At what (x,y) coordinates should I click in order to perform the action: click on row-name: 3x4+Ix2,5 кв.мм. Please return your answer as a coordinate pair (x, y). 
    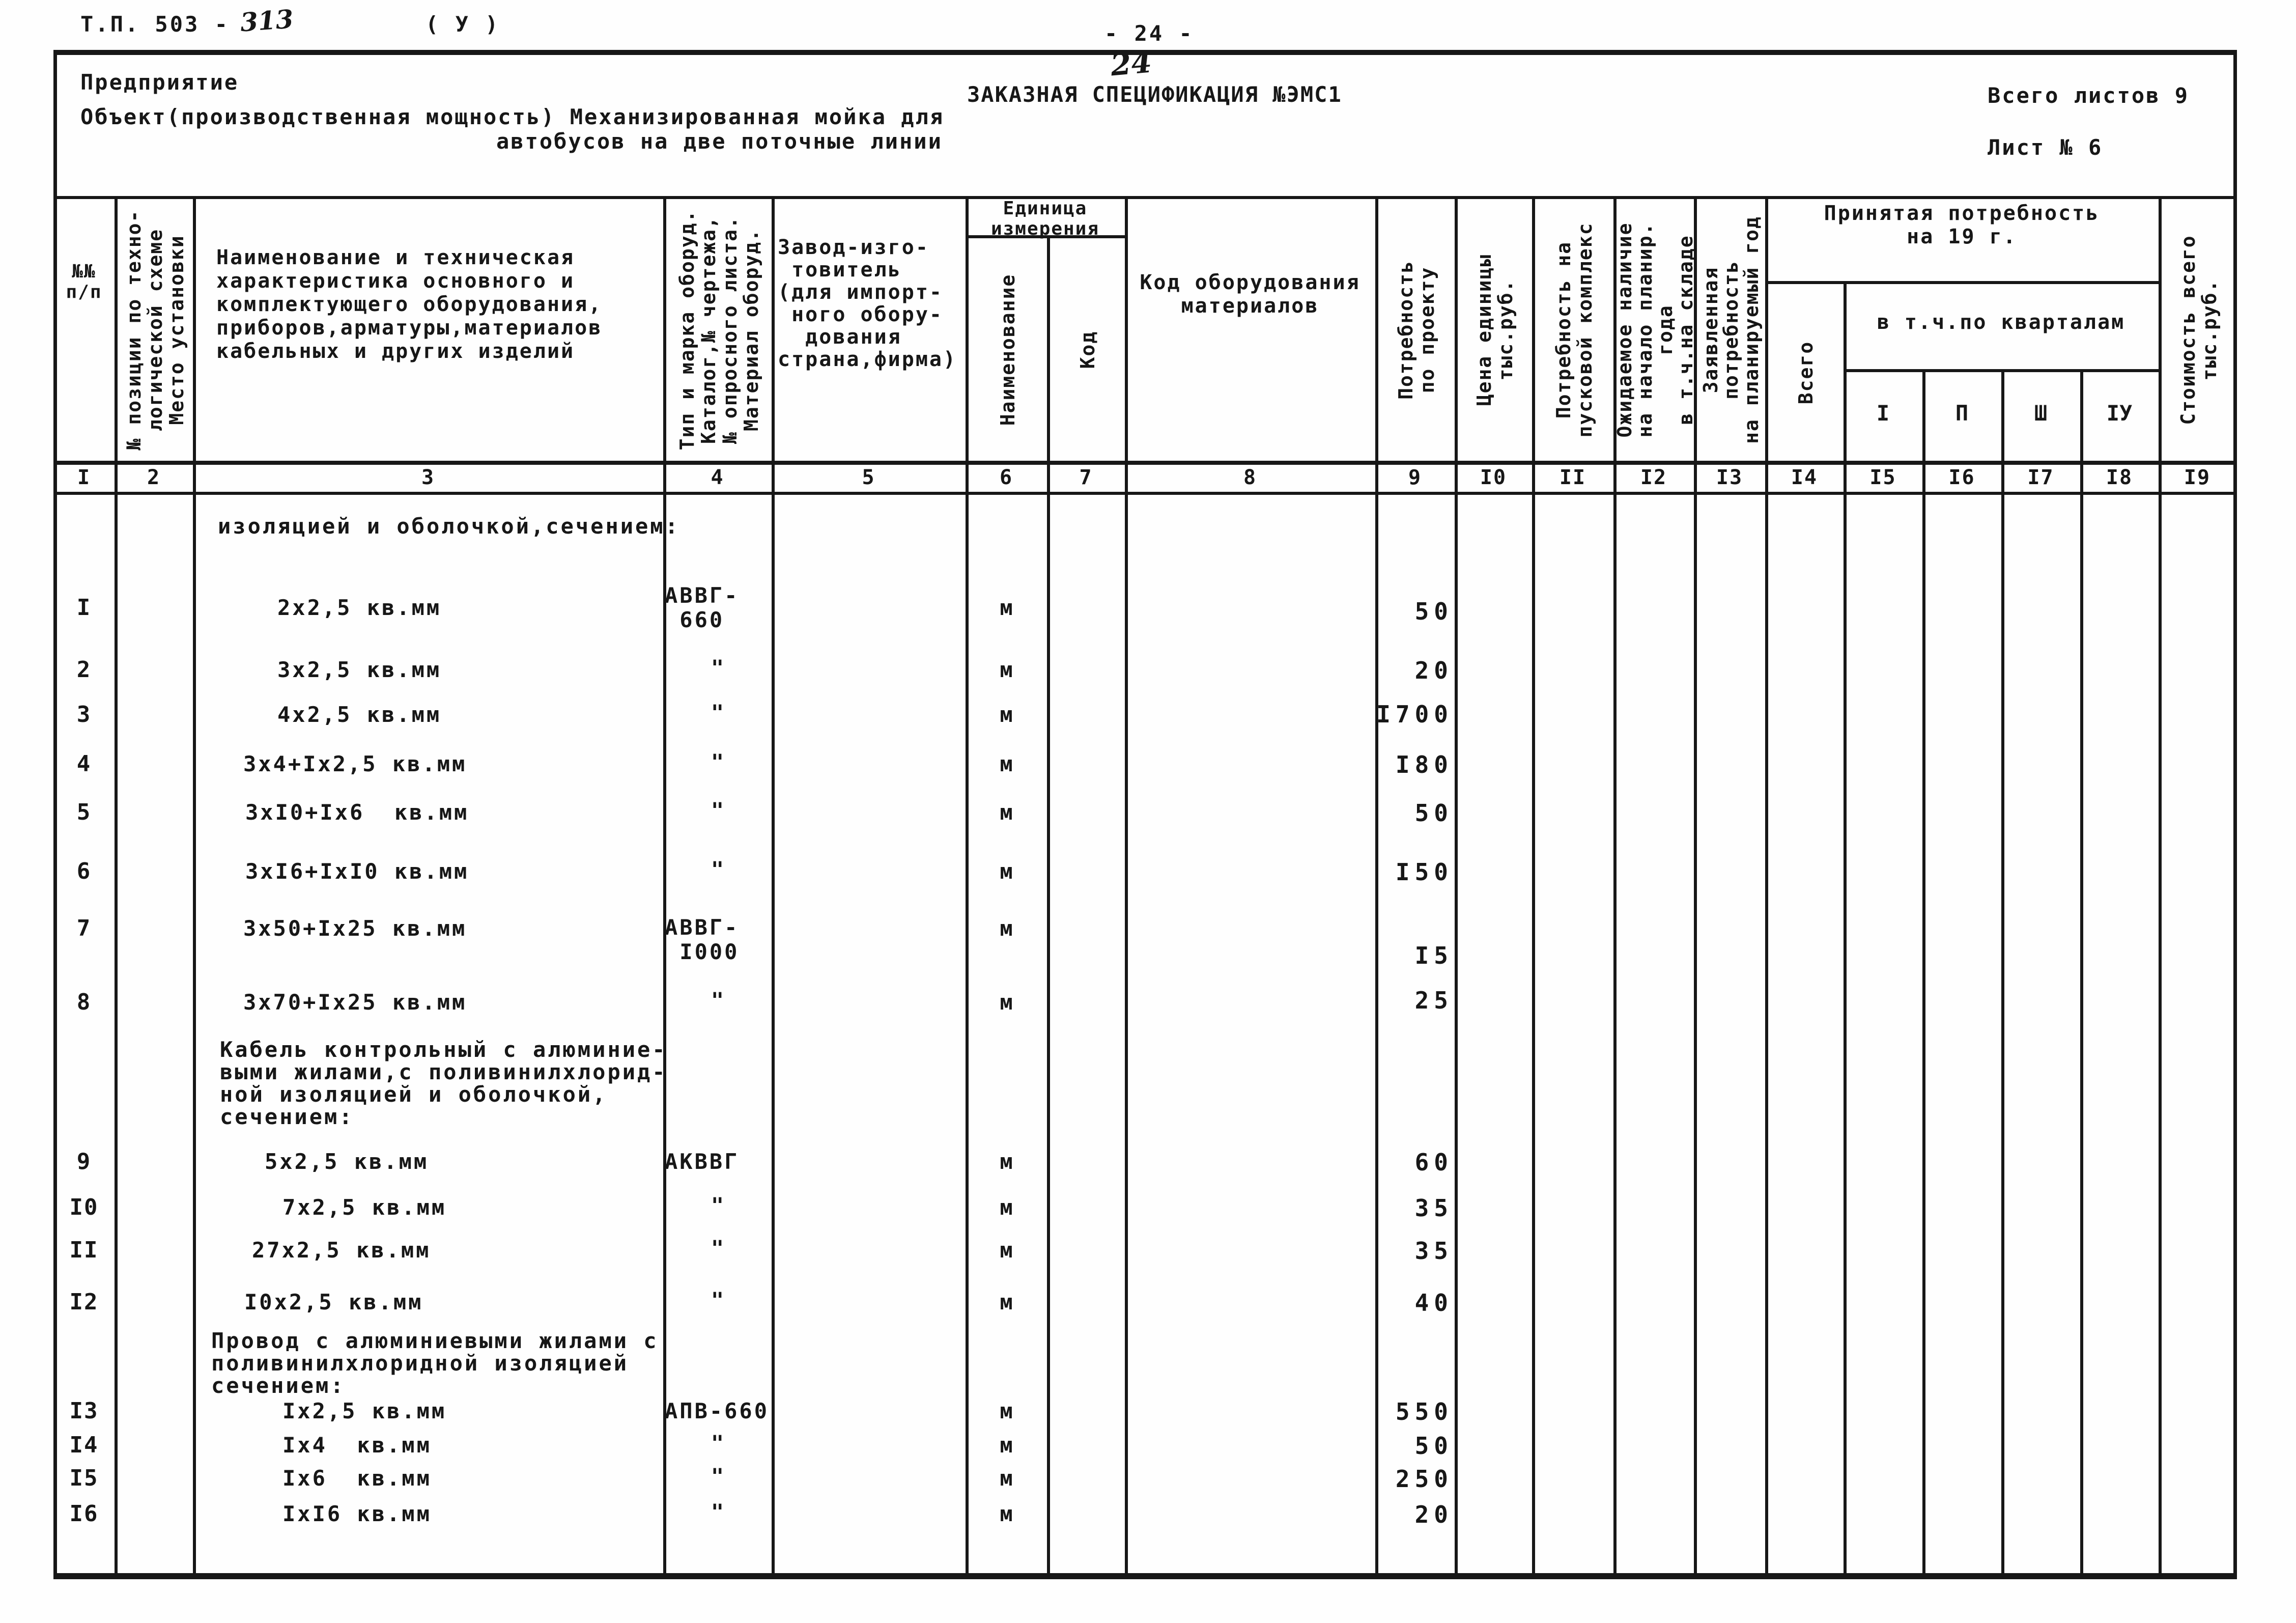
    Looking at the image, I should click on (355, 763).